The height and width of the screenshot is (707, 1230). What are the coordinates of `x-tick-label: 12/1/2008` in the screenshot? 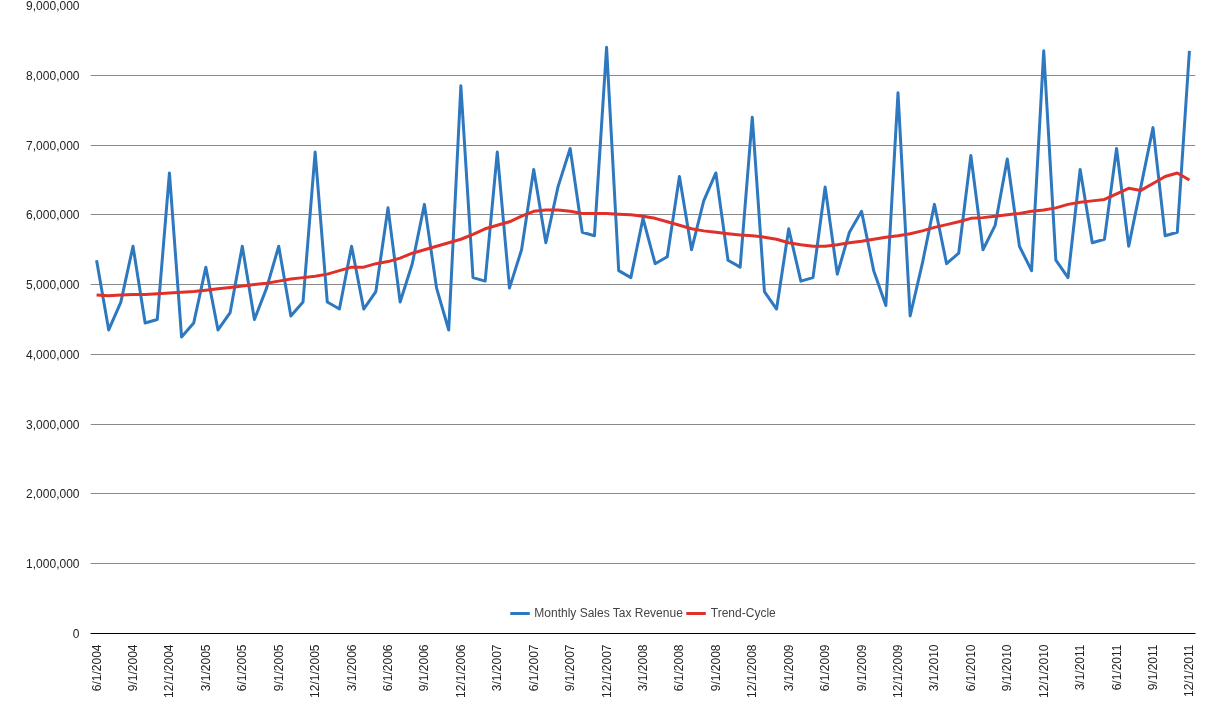 It's located at (752, 671).